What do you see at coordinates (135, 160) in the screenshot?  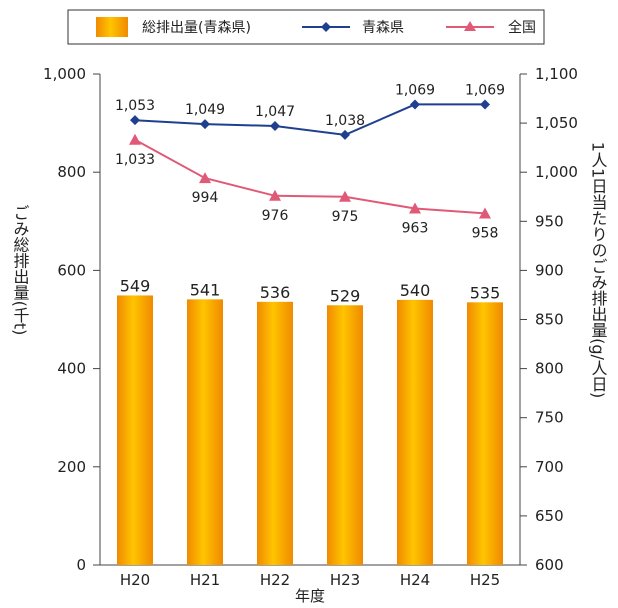 I see `line-data-label: 1,033` at bounding box center [135, 160].